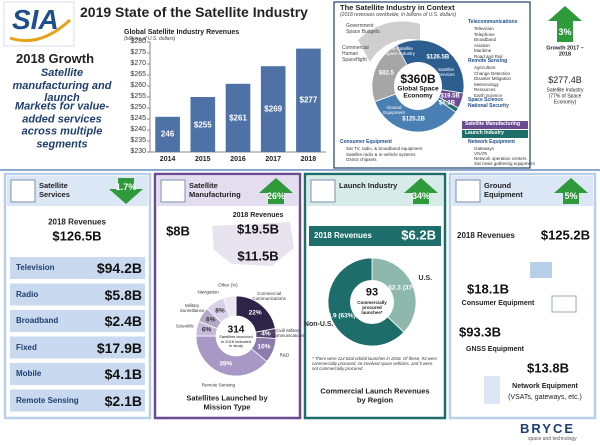 The height and width of the screenshot is (446, 600). I want to click on outer-label: Commercial Human Spaceflight, so click(355, 54).